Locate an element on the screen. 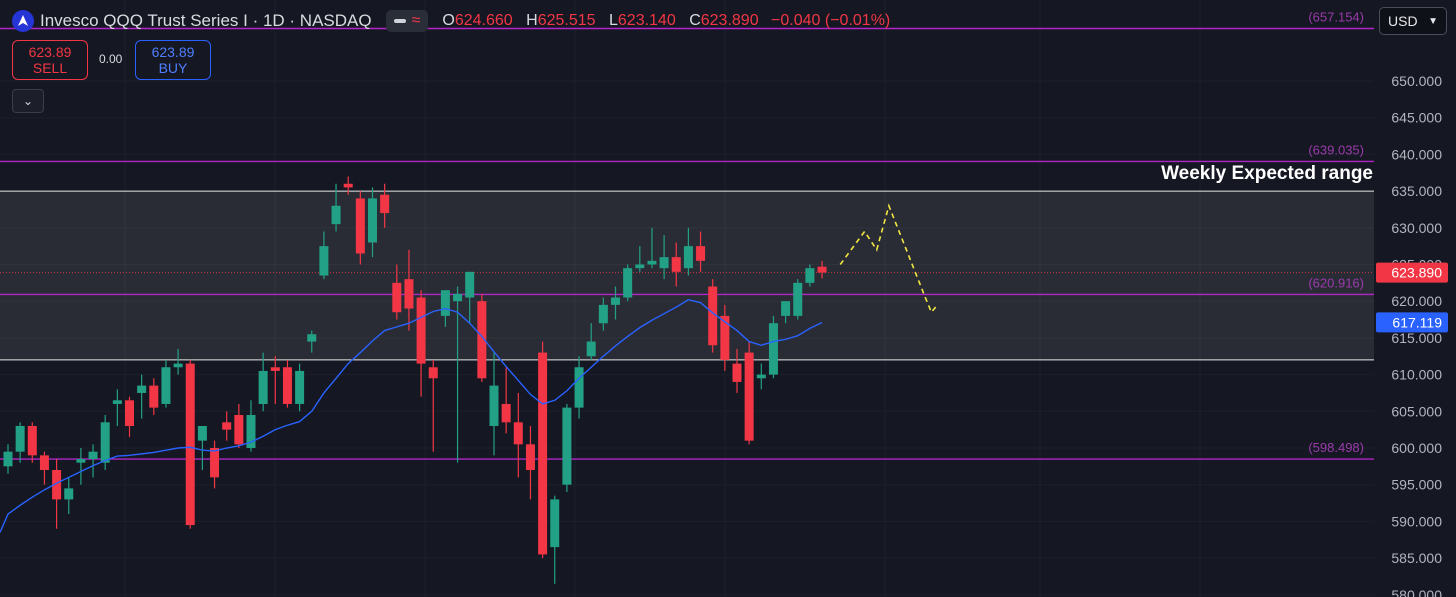 The width and height of the screenshot is (1456, 597). price-tick-label: 585.000 is located at coordinates (1416, 558).